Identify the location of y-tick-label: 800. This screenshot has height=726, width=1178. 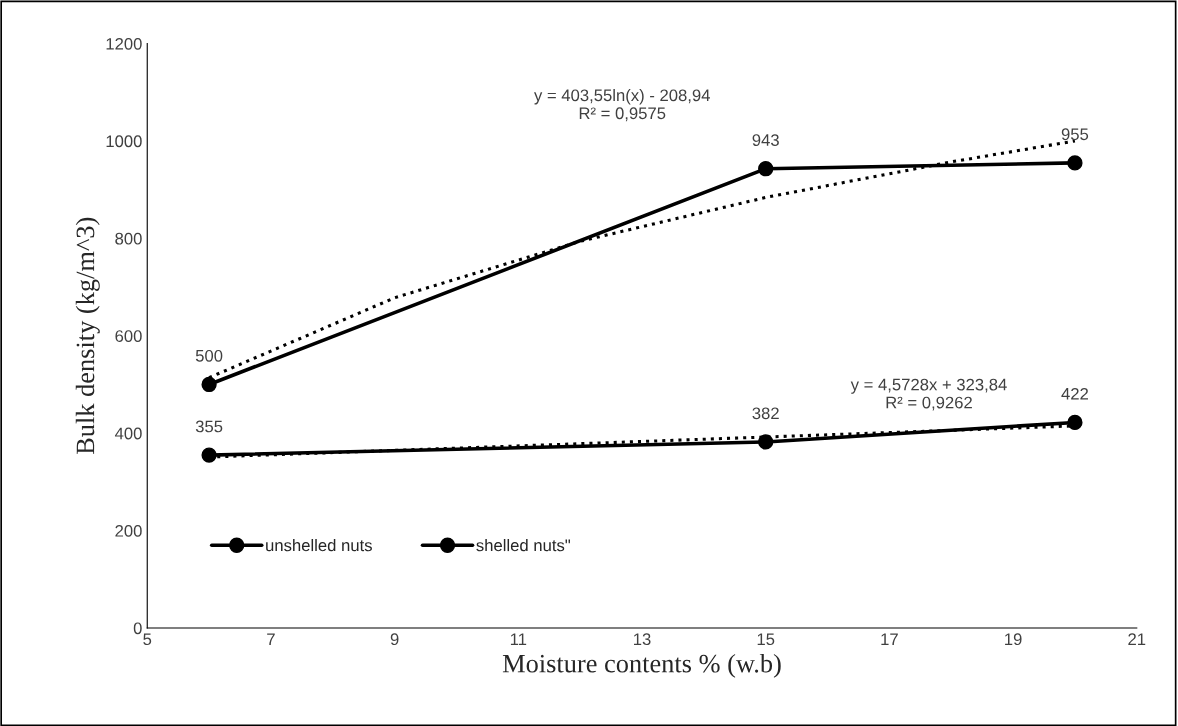
(128, 238).